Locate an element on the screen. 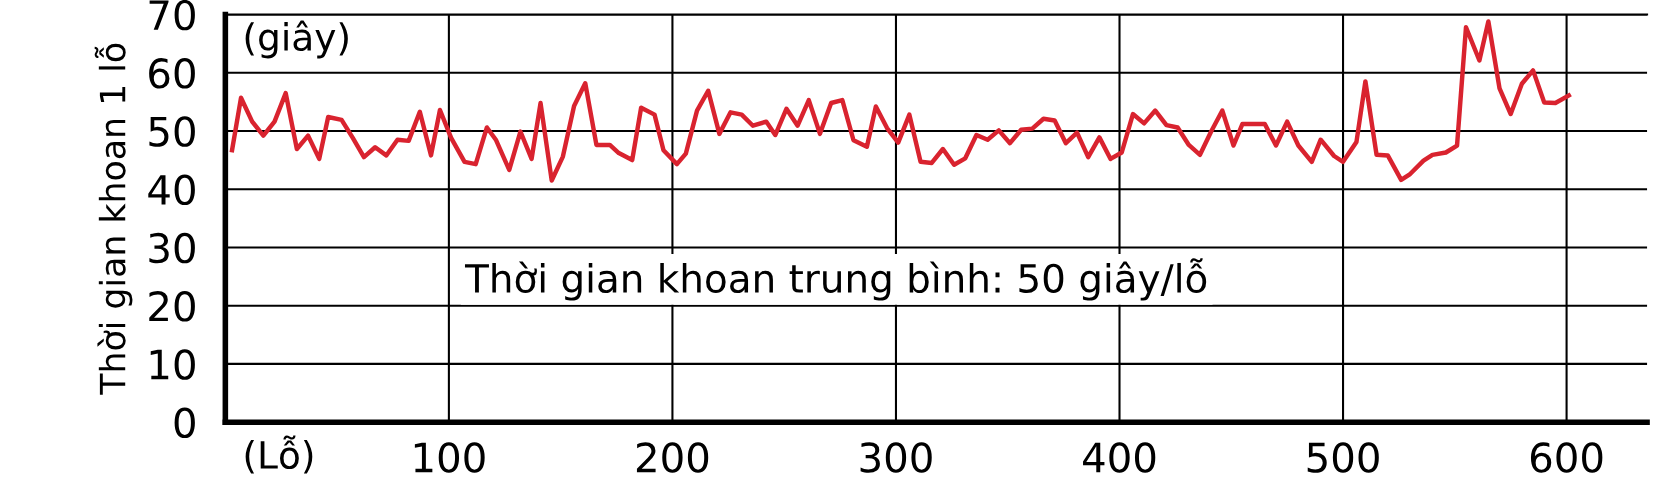  y-tick-label: 70 is located at coordinates (172, 15).